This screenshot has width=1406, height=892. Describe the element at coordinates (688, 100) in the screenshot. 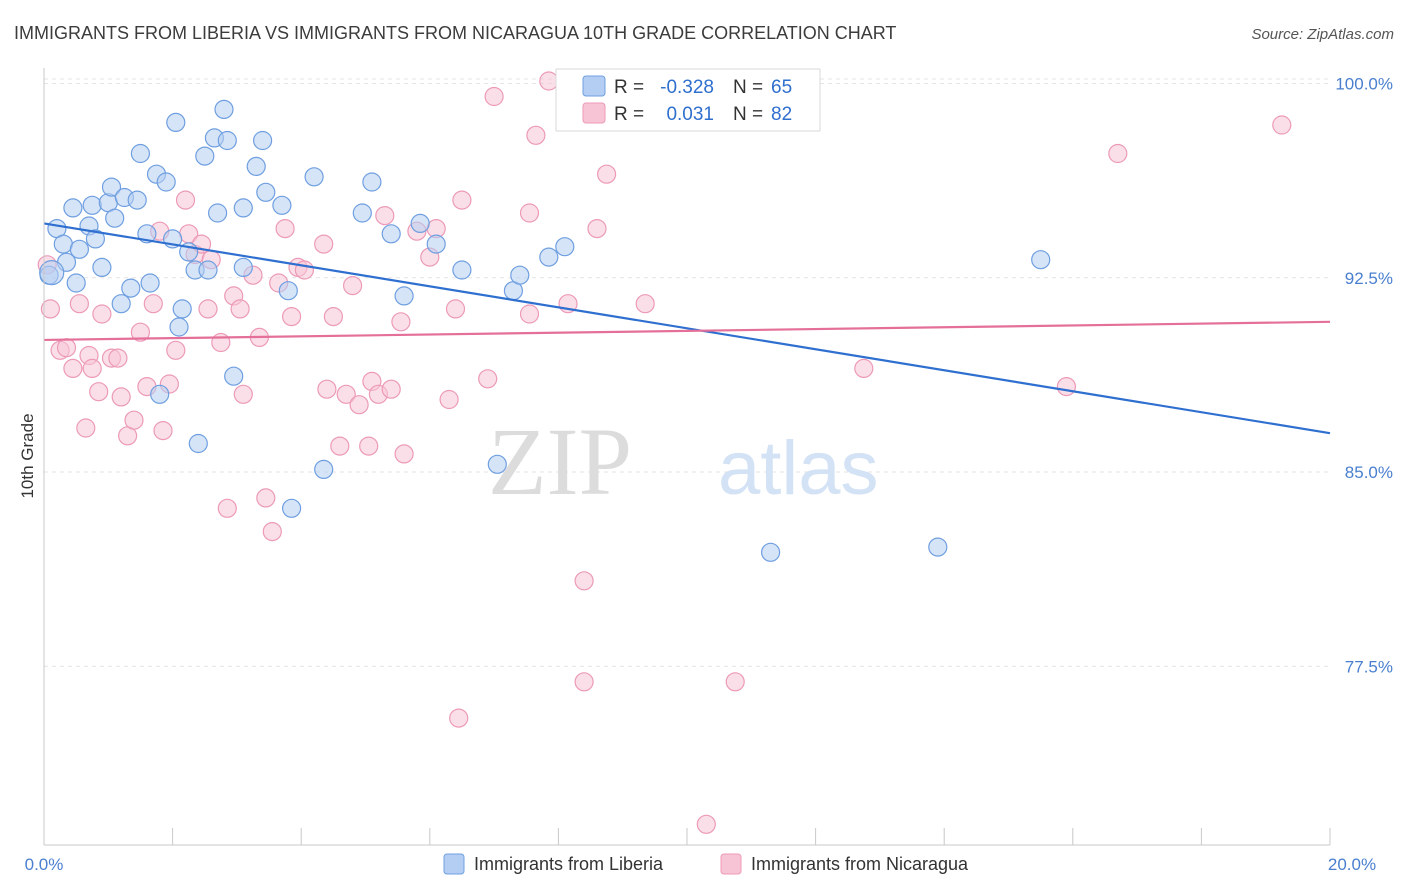

I see `legend-top: R = -0.328 N = 65 R = 0.031 N = 82` at that location.